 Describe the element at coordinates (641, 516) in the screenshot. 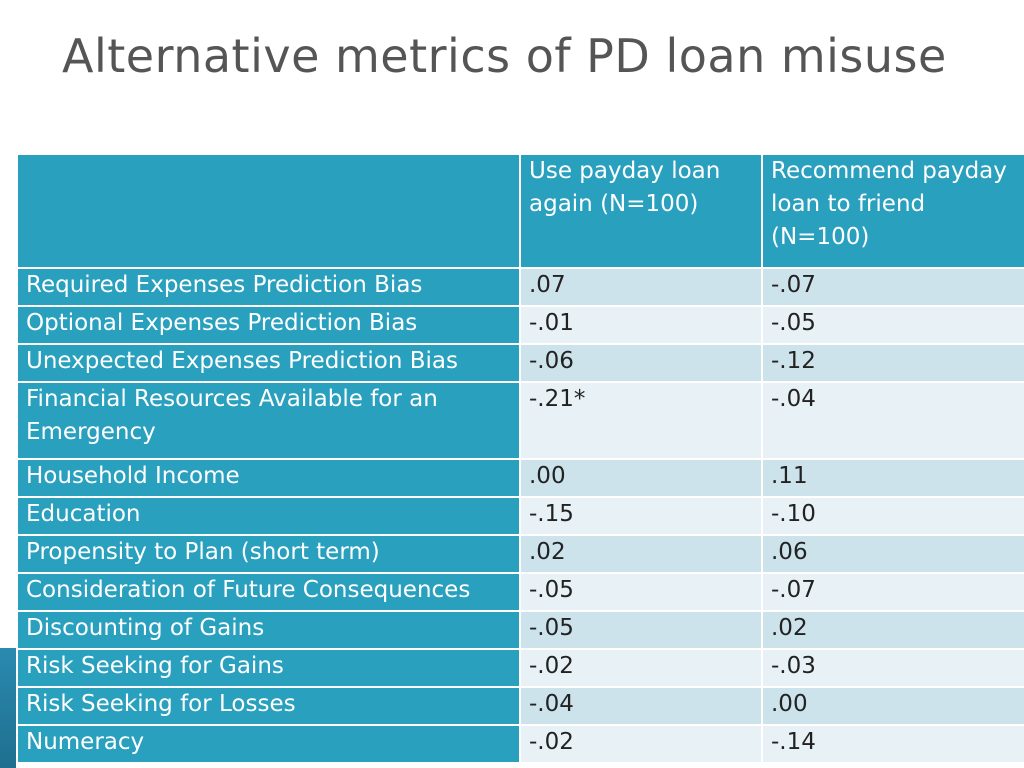

I see `cell-use-again: -.15` at that location.